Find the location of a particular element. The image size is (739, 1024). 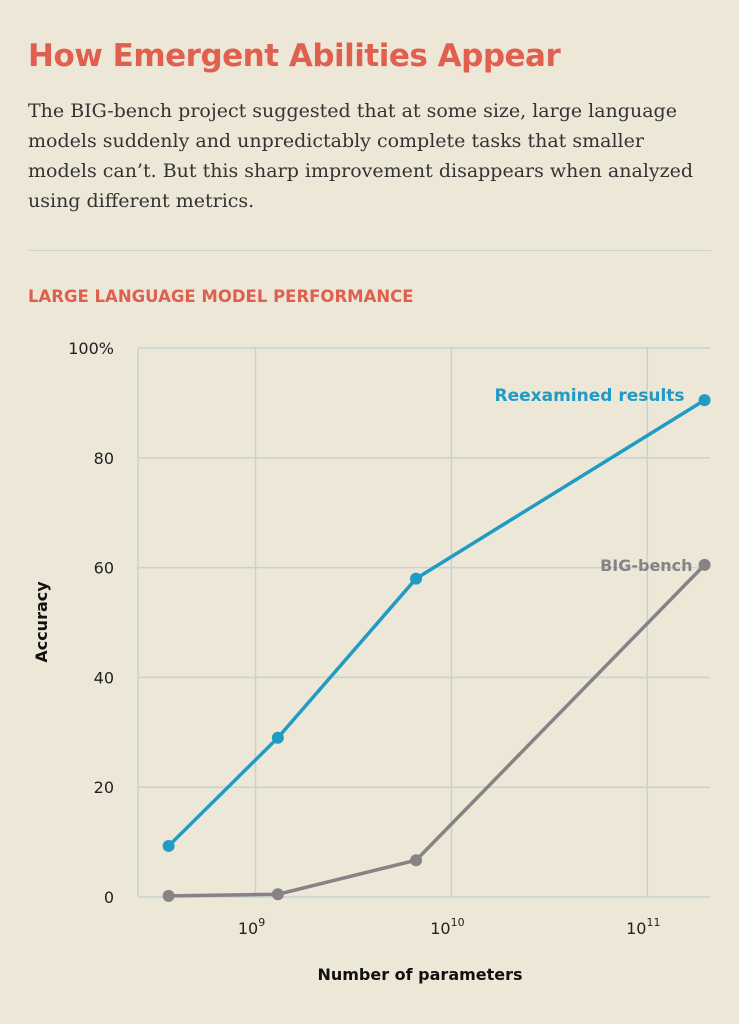

chart-title: LARGE LANGUAGE MODEL PERFORMANCE is located at coordinates (221, 296).